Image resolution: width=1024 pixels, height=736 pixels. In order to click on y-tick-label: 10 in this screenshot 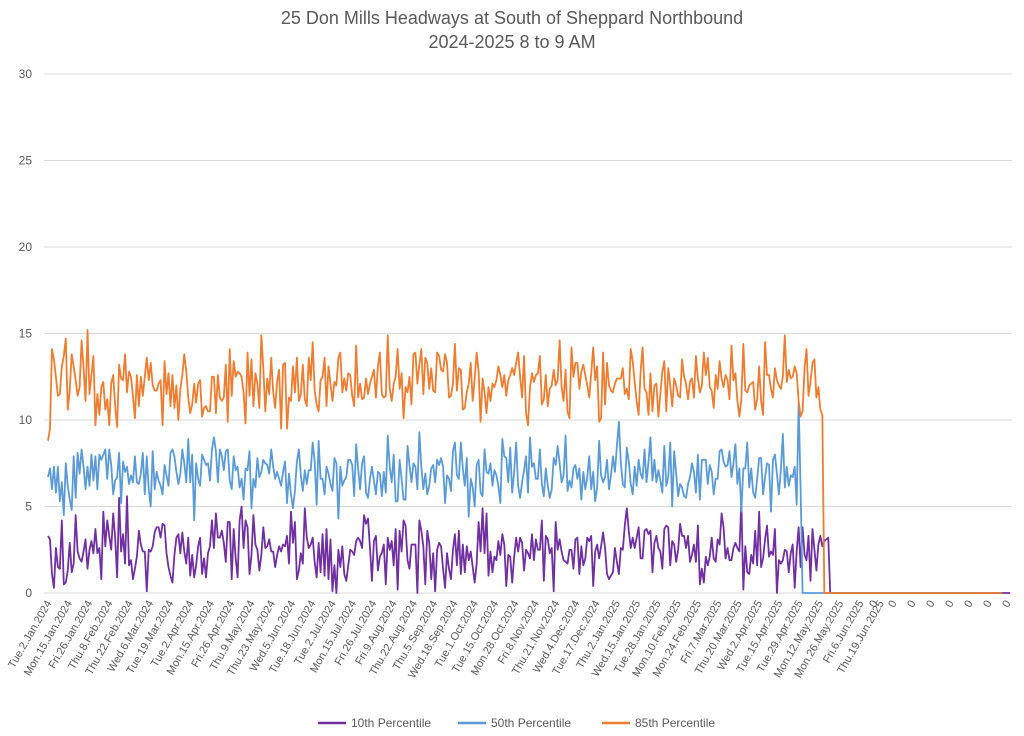, I will do `click(26, 420)`.